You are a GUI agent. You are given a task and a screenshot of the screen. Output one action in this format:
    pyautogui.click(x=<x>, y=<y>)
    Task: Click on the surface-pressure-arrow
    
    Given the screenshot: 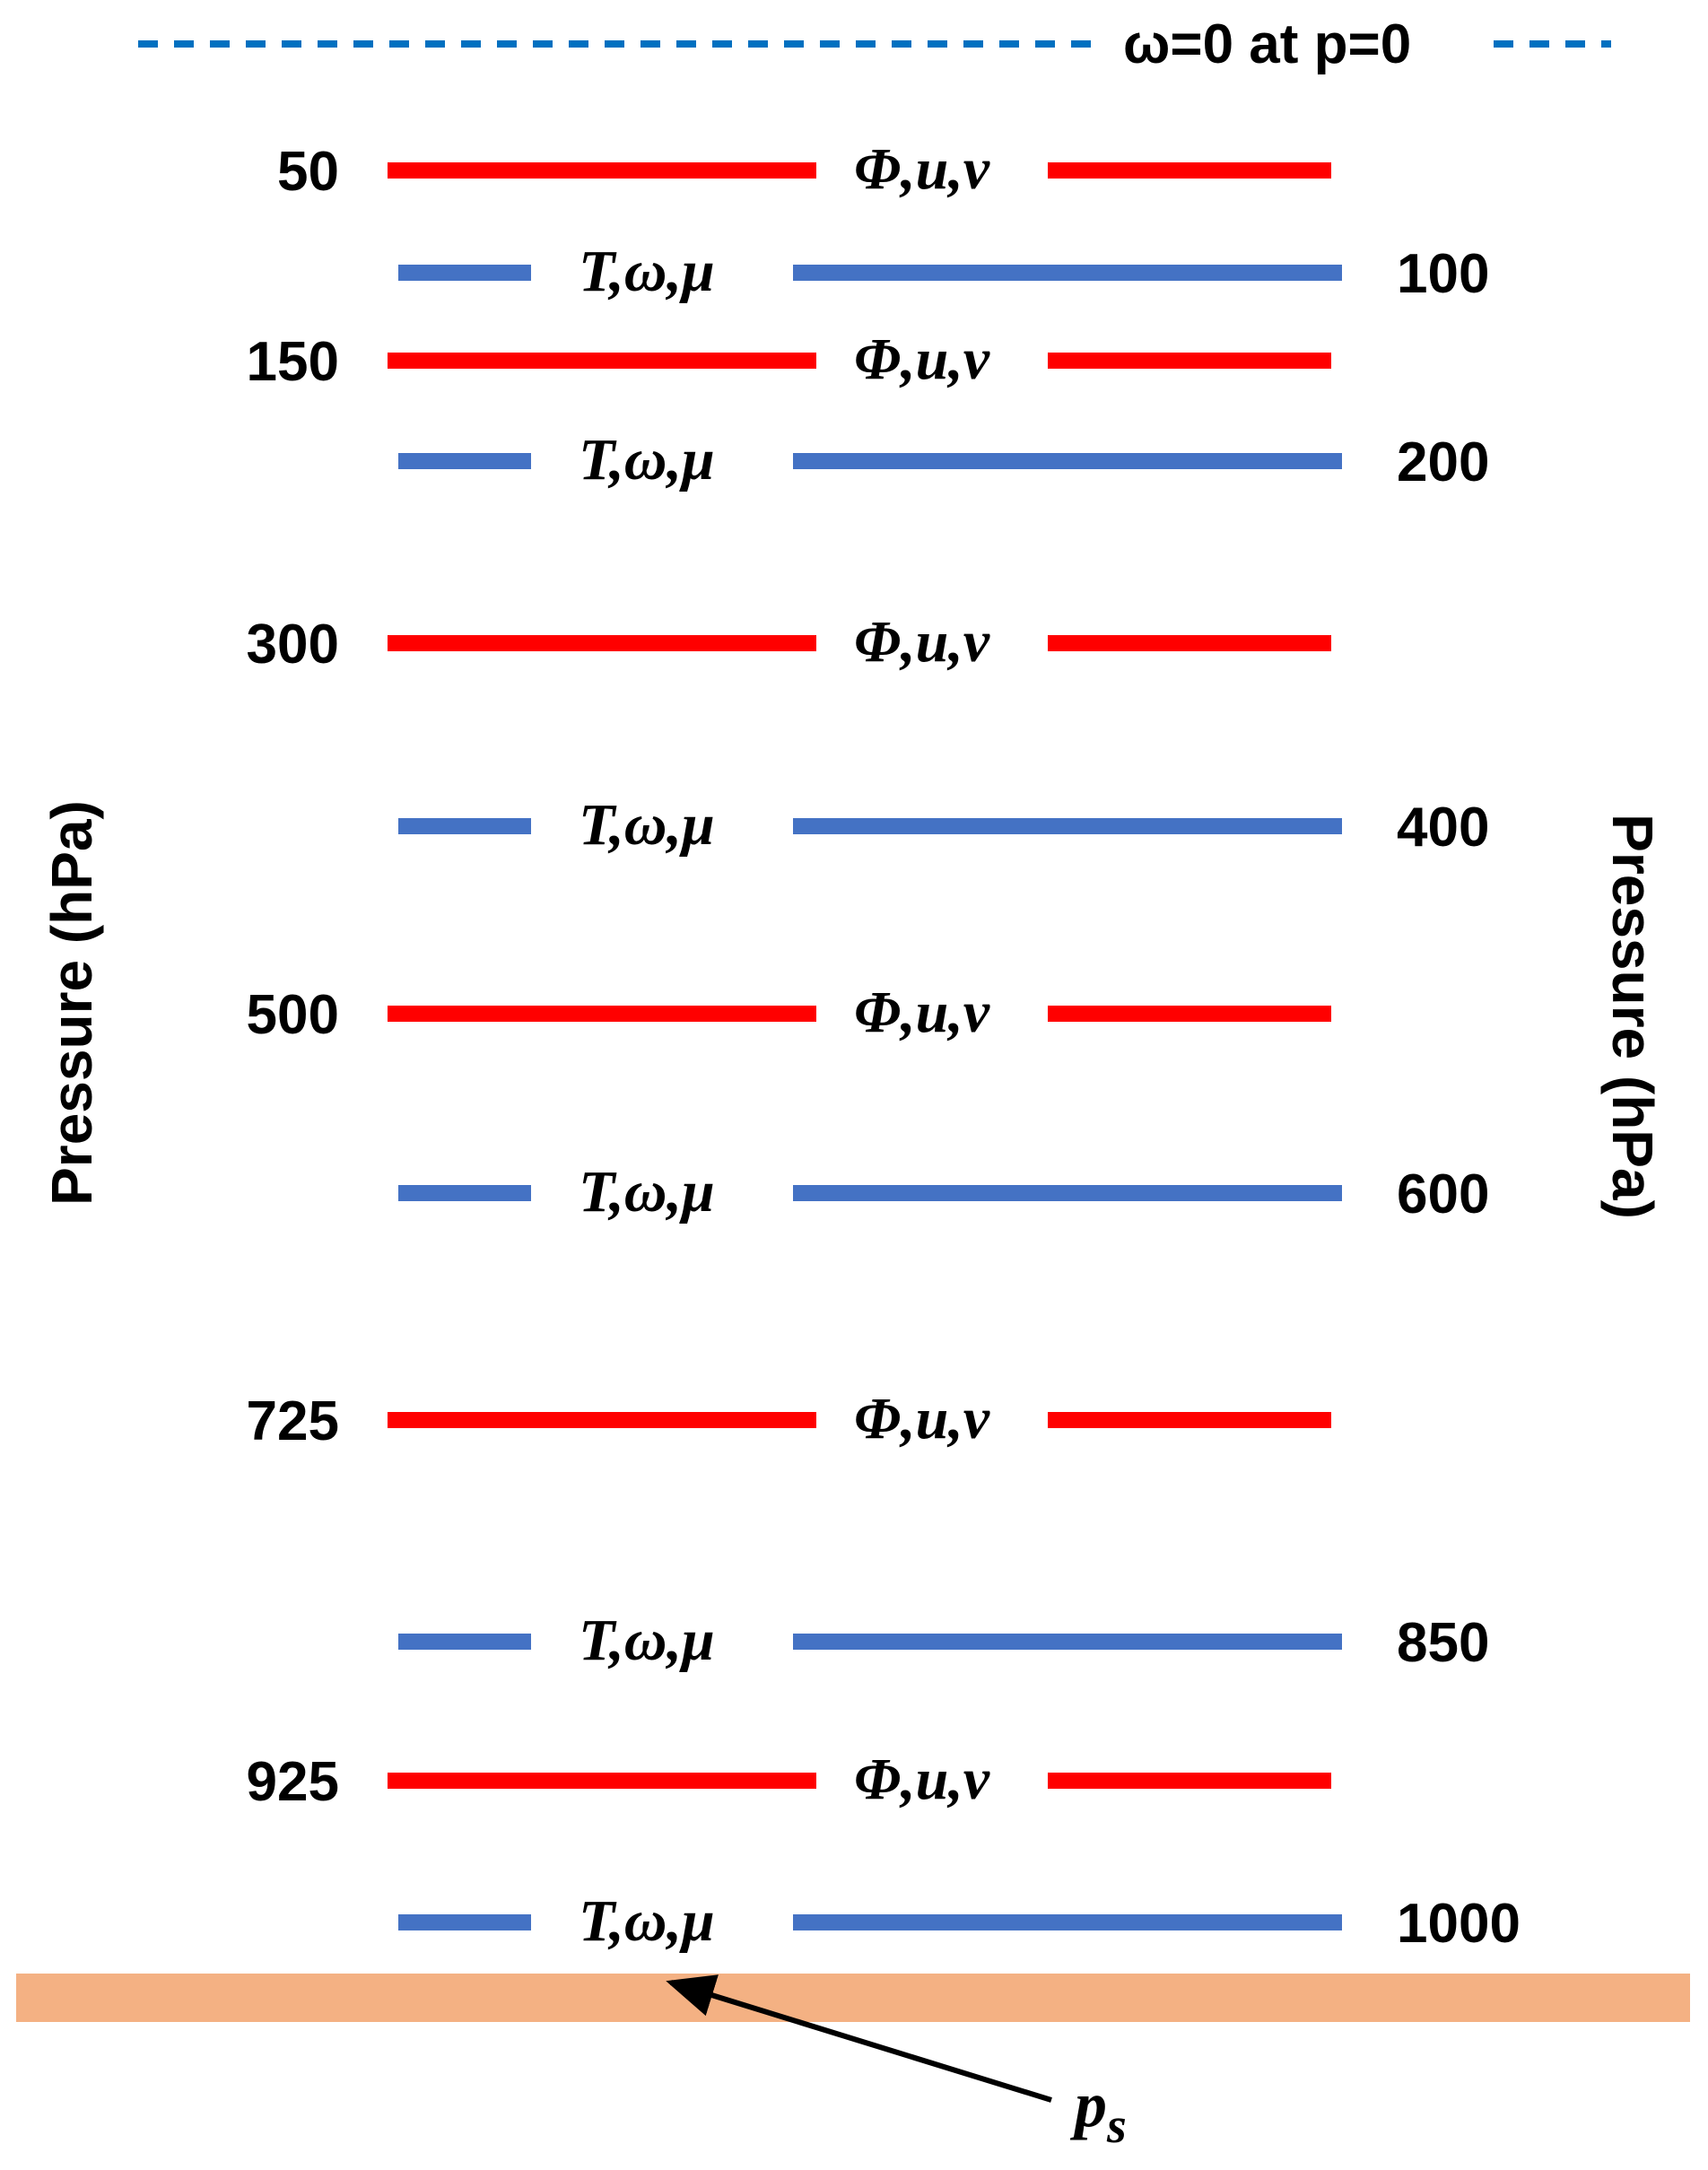 What is the action you would take?
    pyautogui.click(x=859, y=2038)
    